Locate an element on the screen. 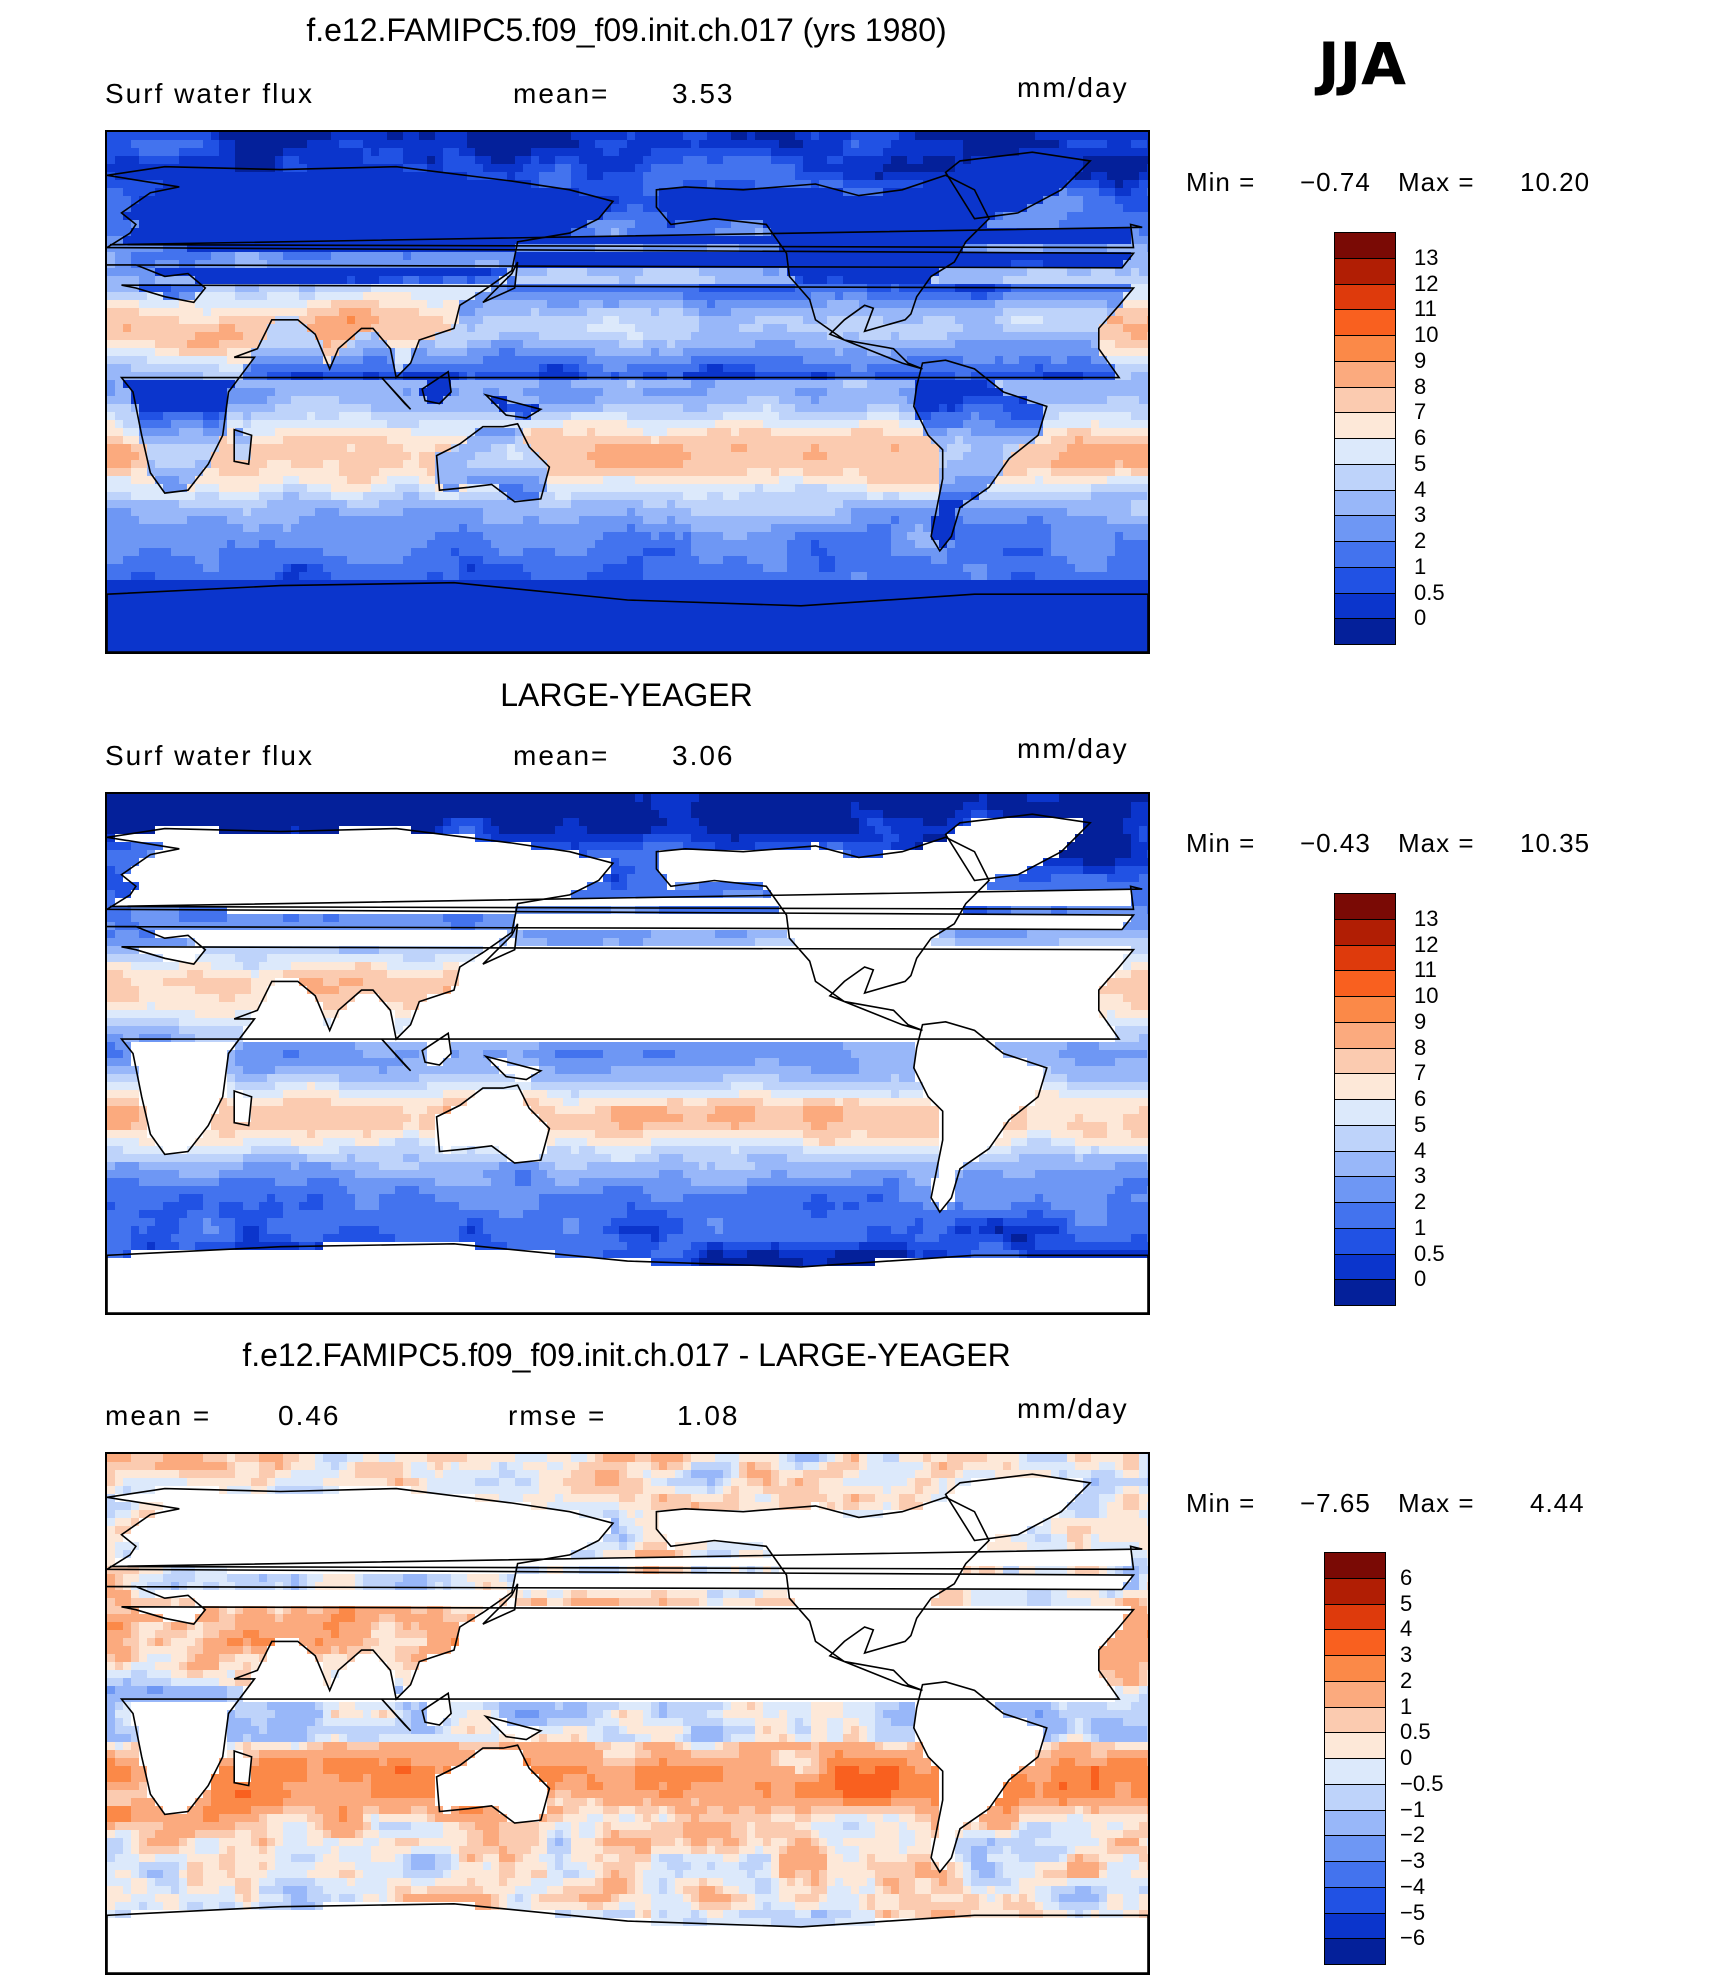 This screenshot has width=1710, height=1979. colorbar-tick-label: 8 is located at coordinates (1420, 387).